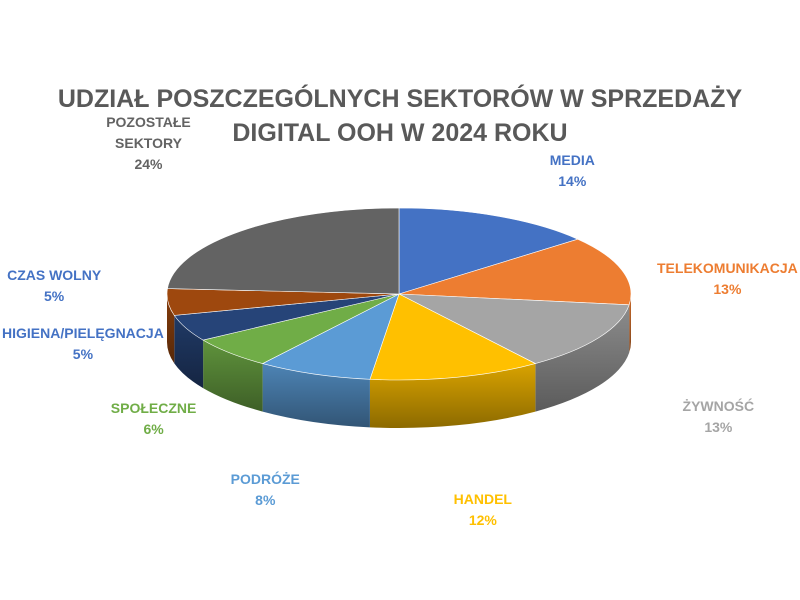 The width and height of the screenshot is (800, 600). I want to click on slice-label-value: 8%, so click(265, 499).